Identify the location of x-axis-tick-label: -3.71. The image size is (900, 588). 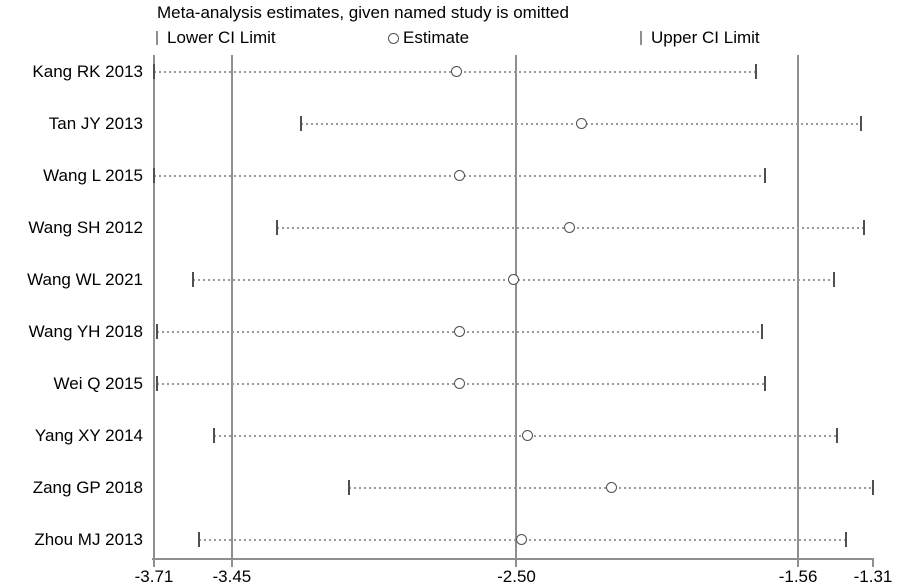
(154, 576).